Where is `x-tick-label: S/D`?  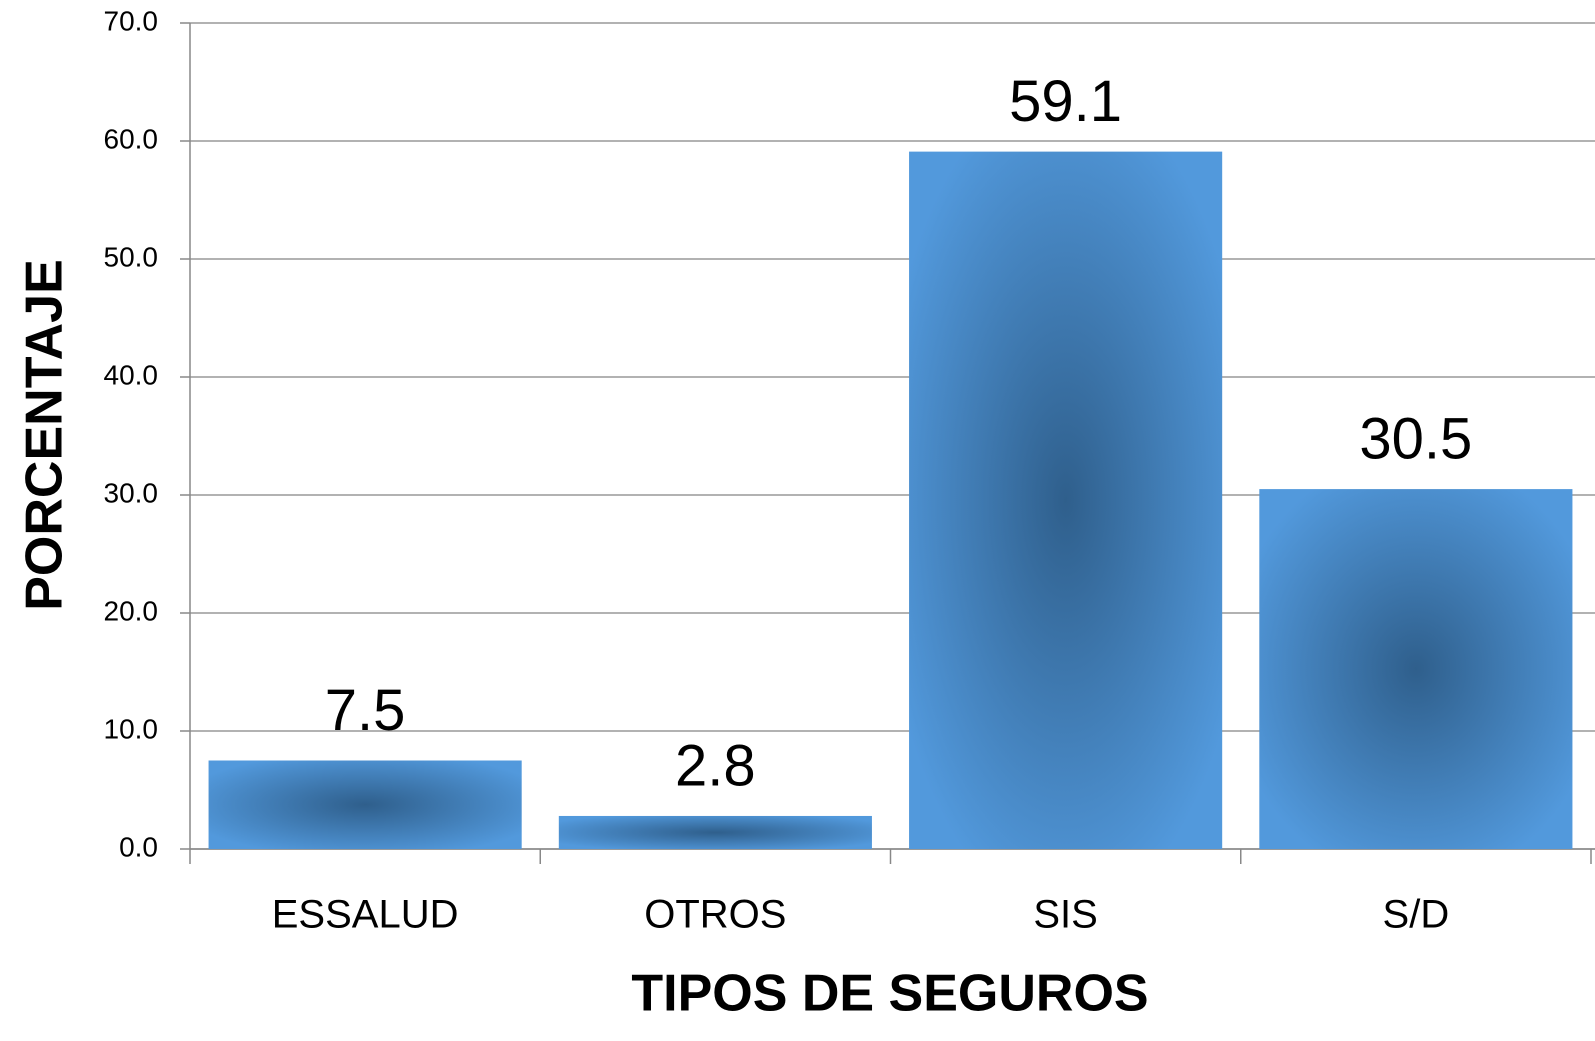 x-tick-label: S/D is located at coordinates (1416, 915).